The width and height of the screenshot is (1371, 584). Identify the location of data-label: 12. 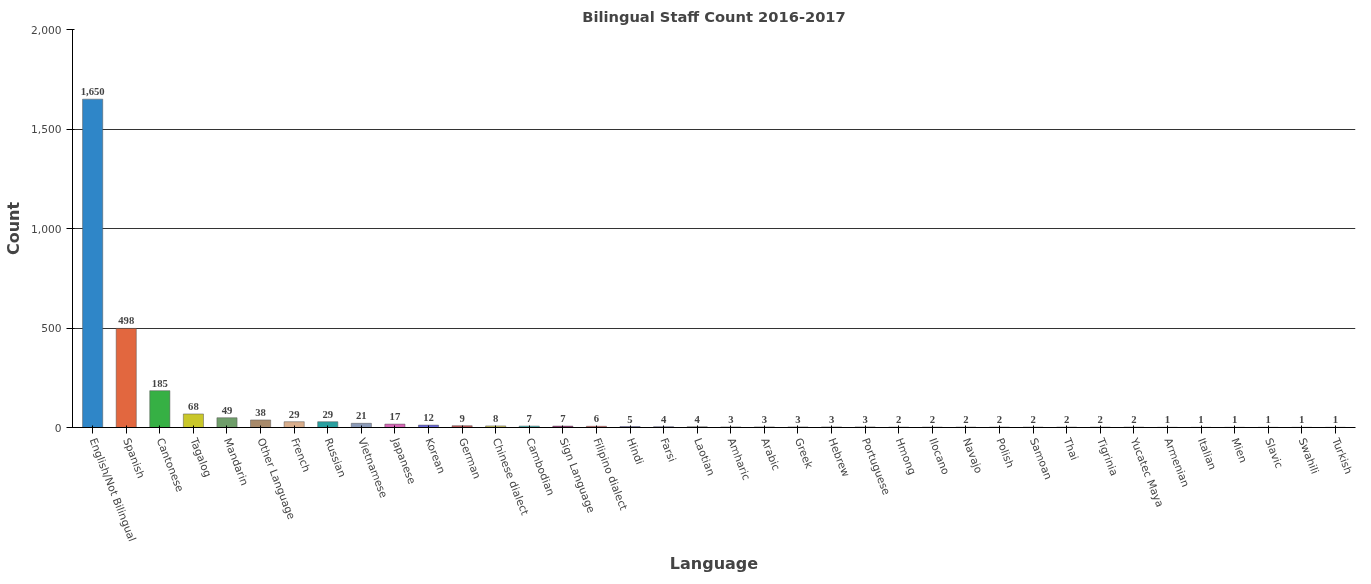
(428, 418).